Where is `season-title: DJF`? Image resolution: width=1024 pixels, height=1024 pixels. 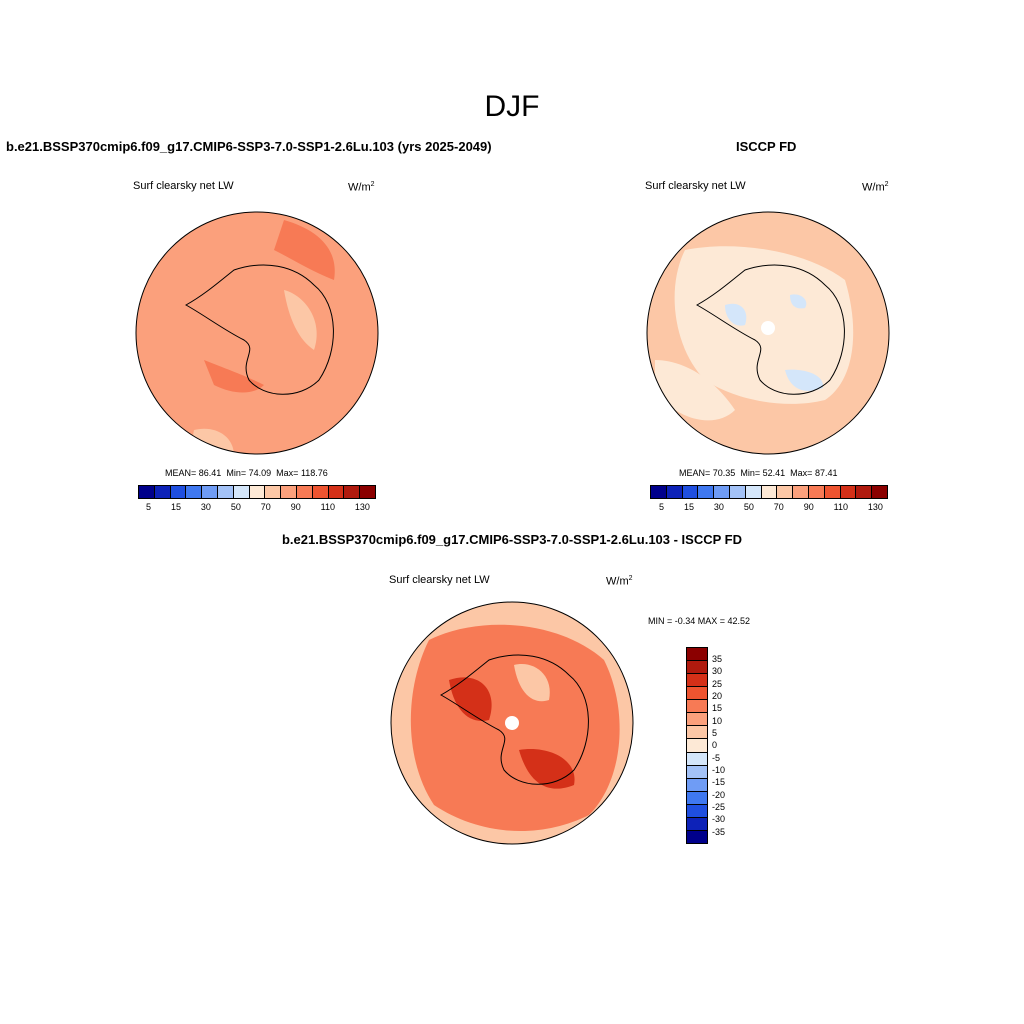 season-title: DJF is located at coordinates (512, 106).